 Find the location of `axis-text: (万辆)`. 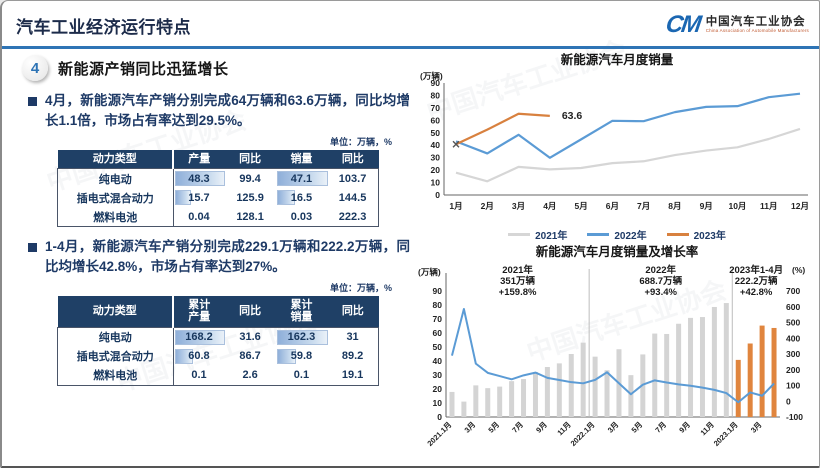

axis-text: (万辆) is located at coordinates (429, 272).